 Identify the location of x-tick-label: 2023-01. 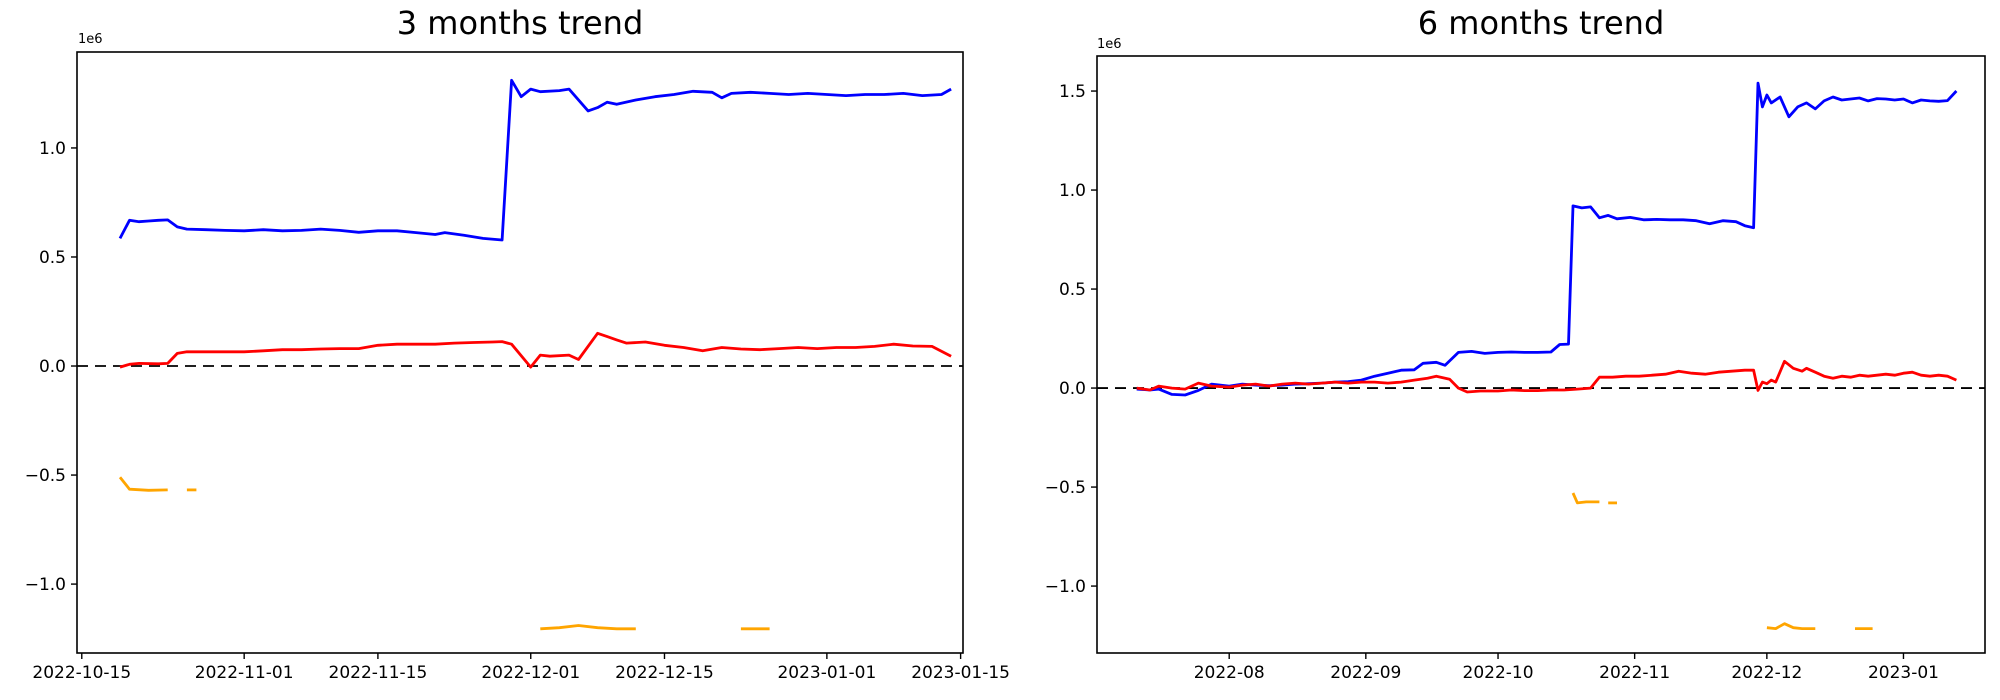
(1903, 673).